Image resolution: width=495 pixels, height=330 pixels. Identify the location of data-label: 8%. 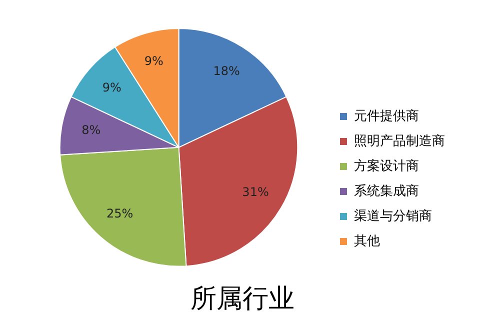
(91, 129).